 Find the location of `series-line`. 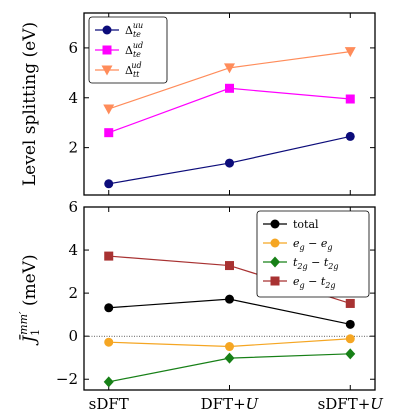

series-line is located at coordinates (229, 110).